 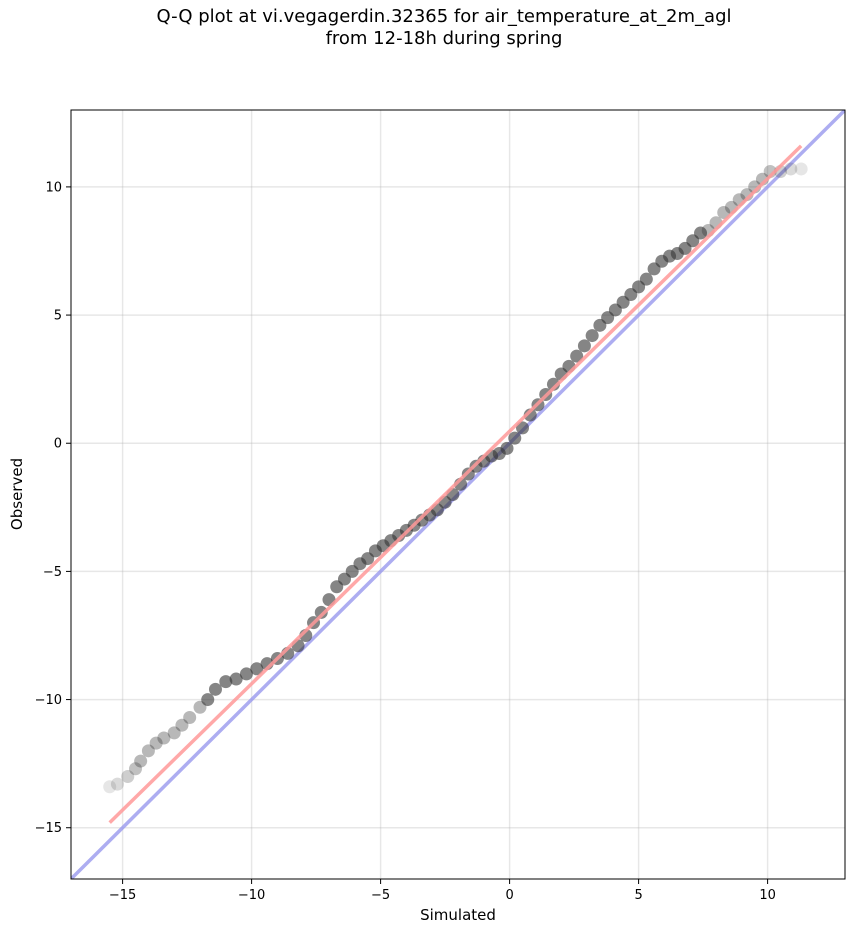 I want to click on x-axis-ticks: −15 −10 −5 0 5 10, so click(x=442, y=891).